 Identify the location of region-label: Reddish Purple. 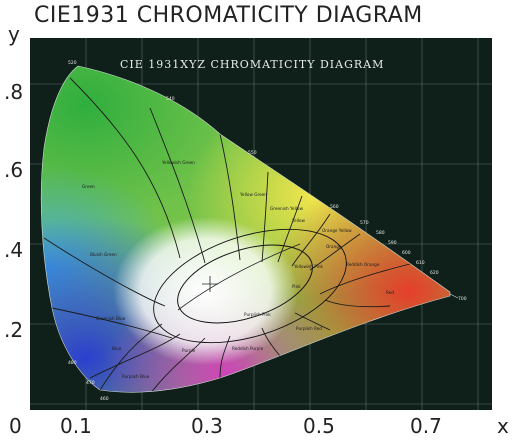
(248, 348).